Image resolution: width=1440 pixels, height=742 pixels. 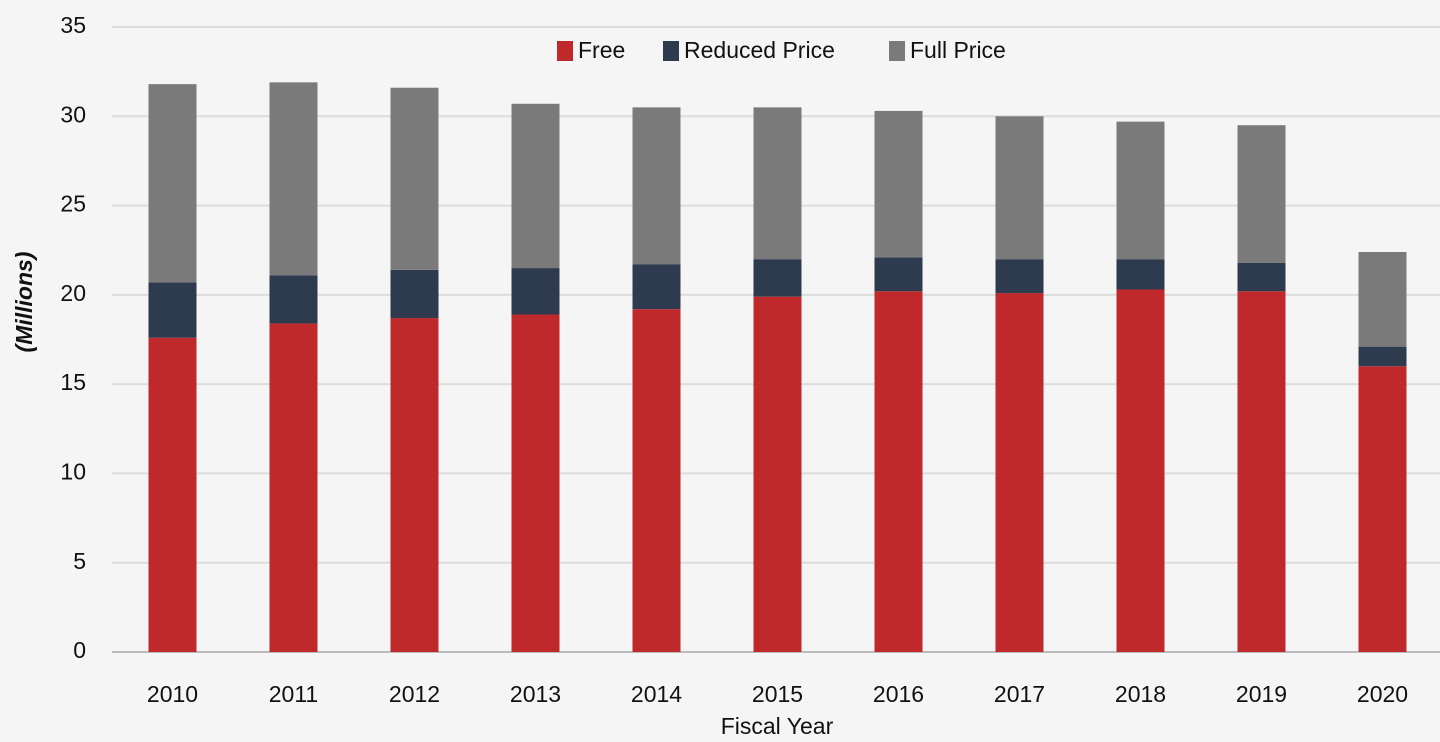 What do you see at coordinates (73, 204) in the screenshot?
I see `y-tick-label: 25` at bounding box center [73, 204].